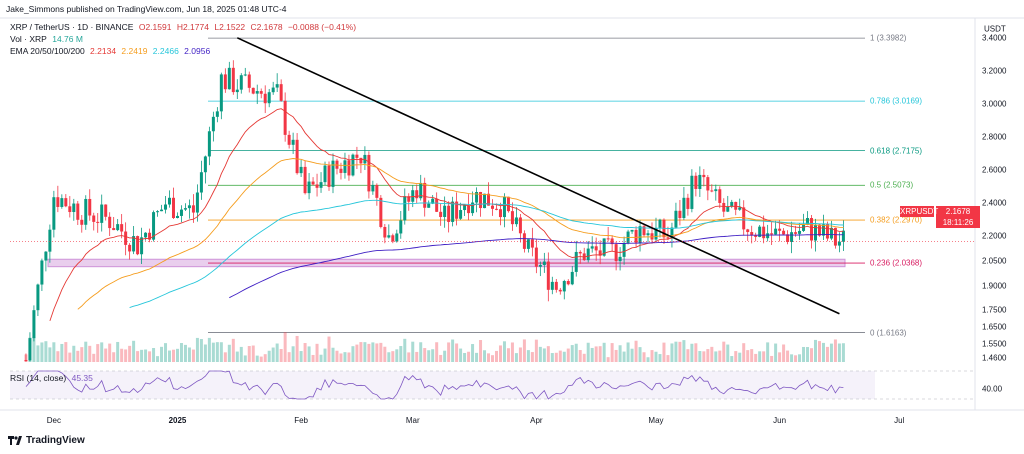 The image size is (1024, 454). I want to click on ema50-value: 2.2419, so click(134, 51).